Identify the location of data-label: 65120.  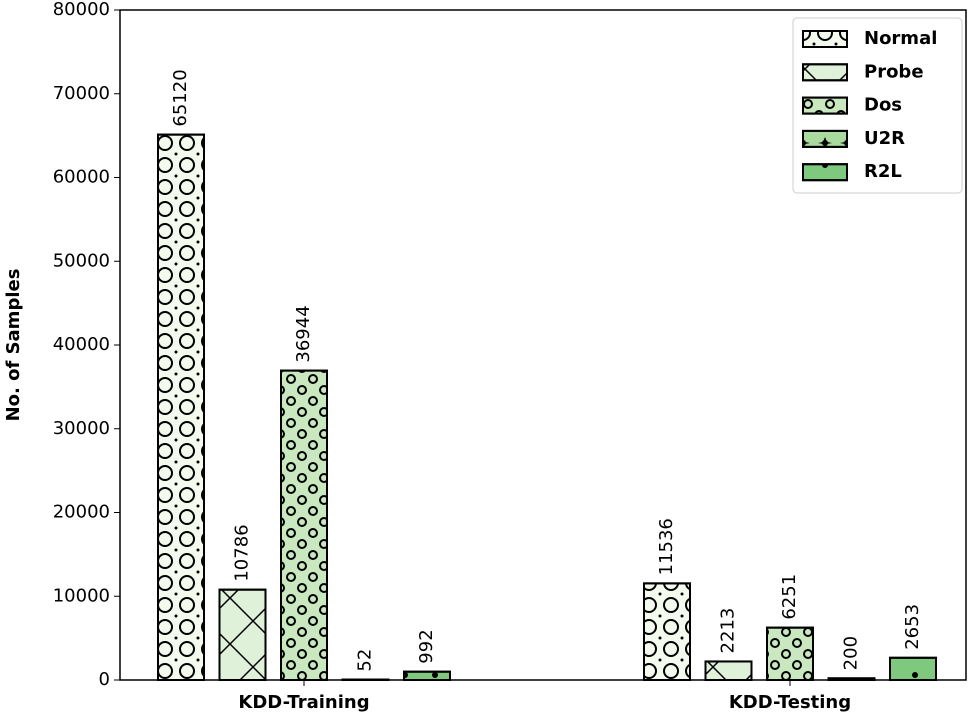
(180, 97).